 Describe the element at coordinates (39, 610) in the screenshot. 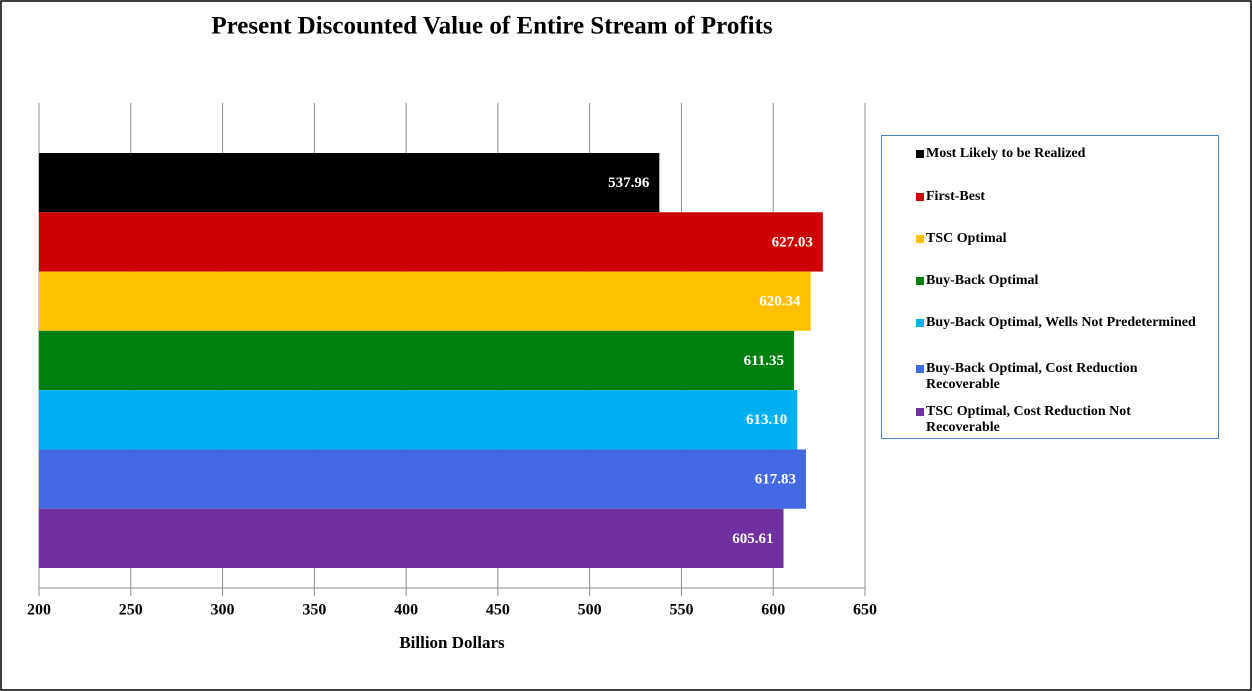

I see `x-tick-label: 200` at that location.